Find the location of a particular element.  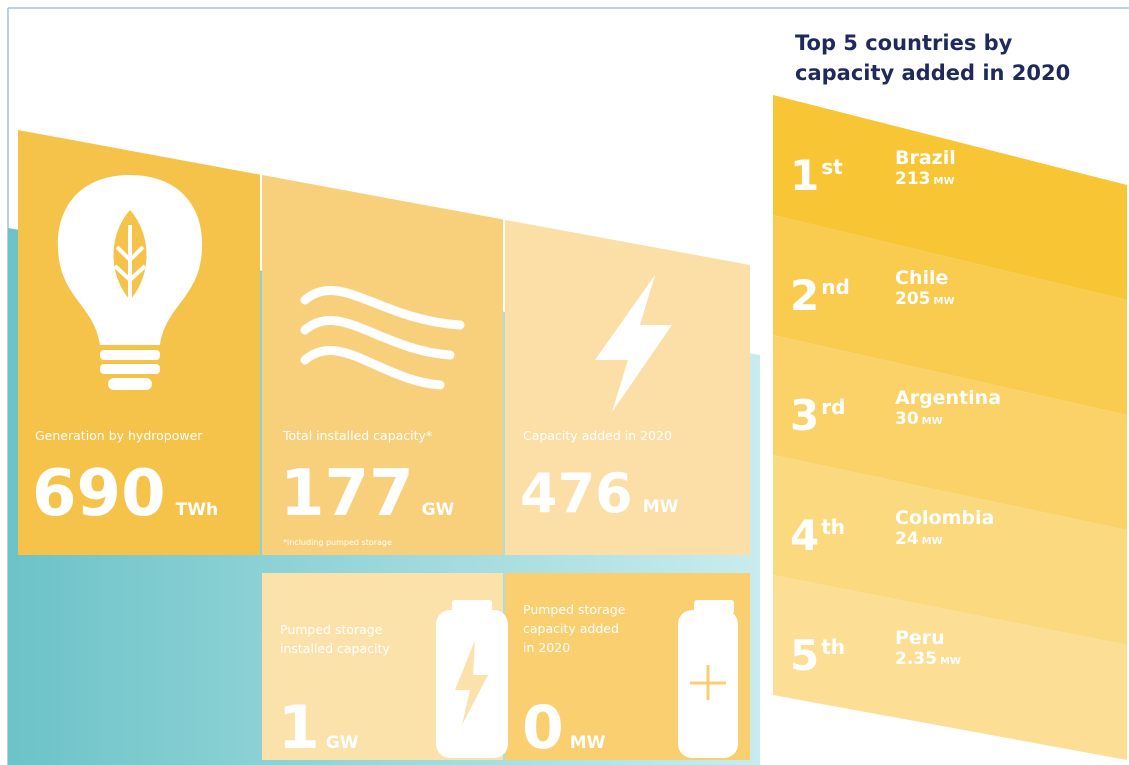

stat-value: 177 GW is located at coordinates (367, 494).